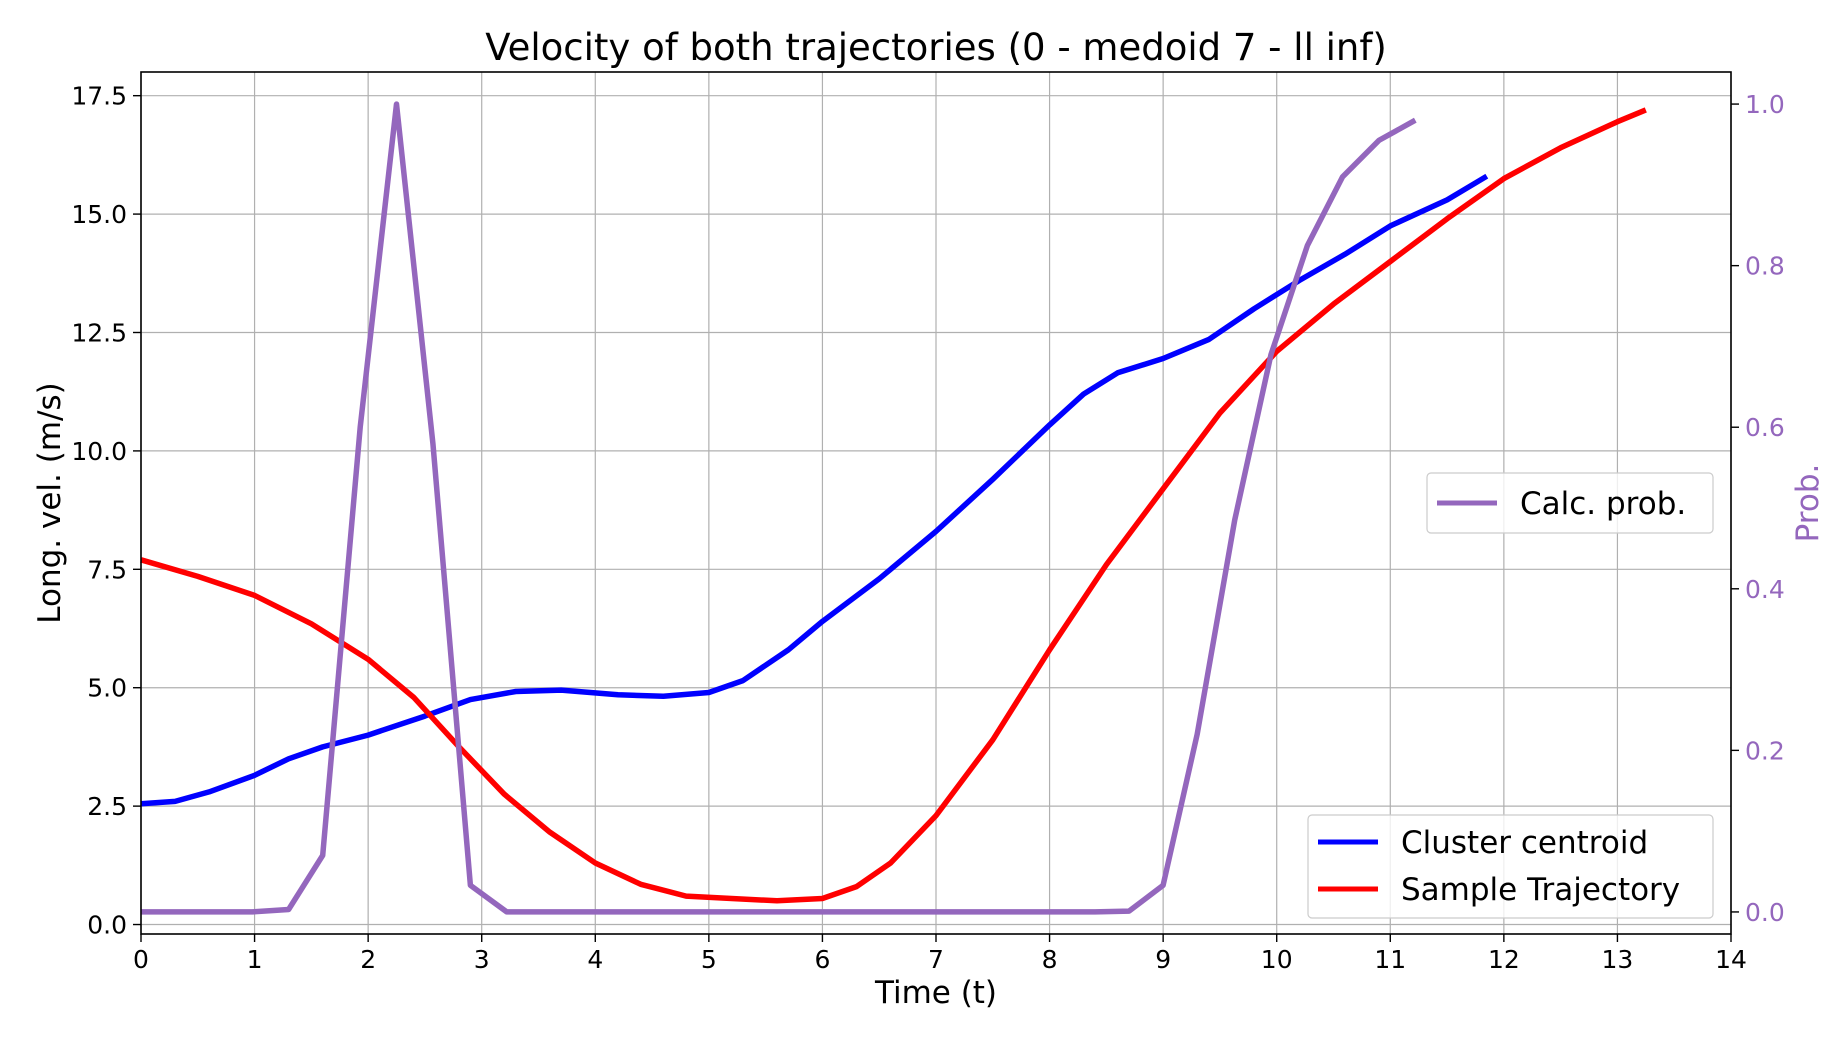 The width and height of the screenshot is (1843, 1037). I want to click on legend-prob-box, so click(1570, 503).